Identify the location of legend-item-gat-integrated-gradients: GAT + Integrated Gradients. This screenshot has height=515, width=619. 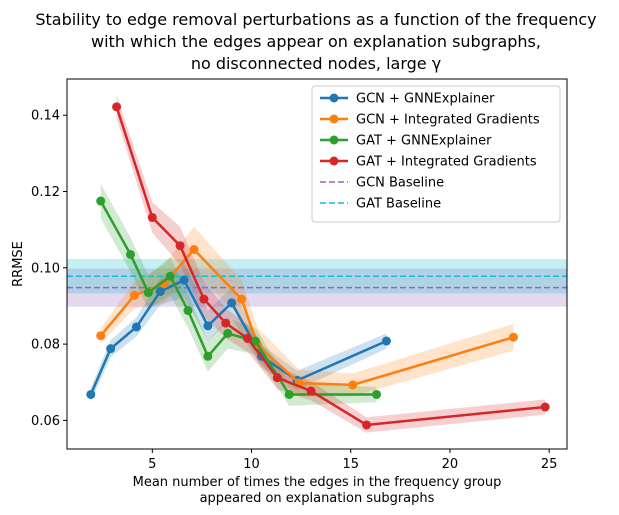
(428, 162).